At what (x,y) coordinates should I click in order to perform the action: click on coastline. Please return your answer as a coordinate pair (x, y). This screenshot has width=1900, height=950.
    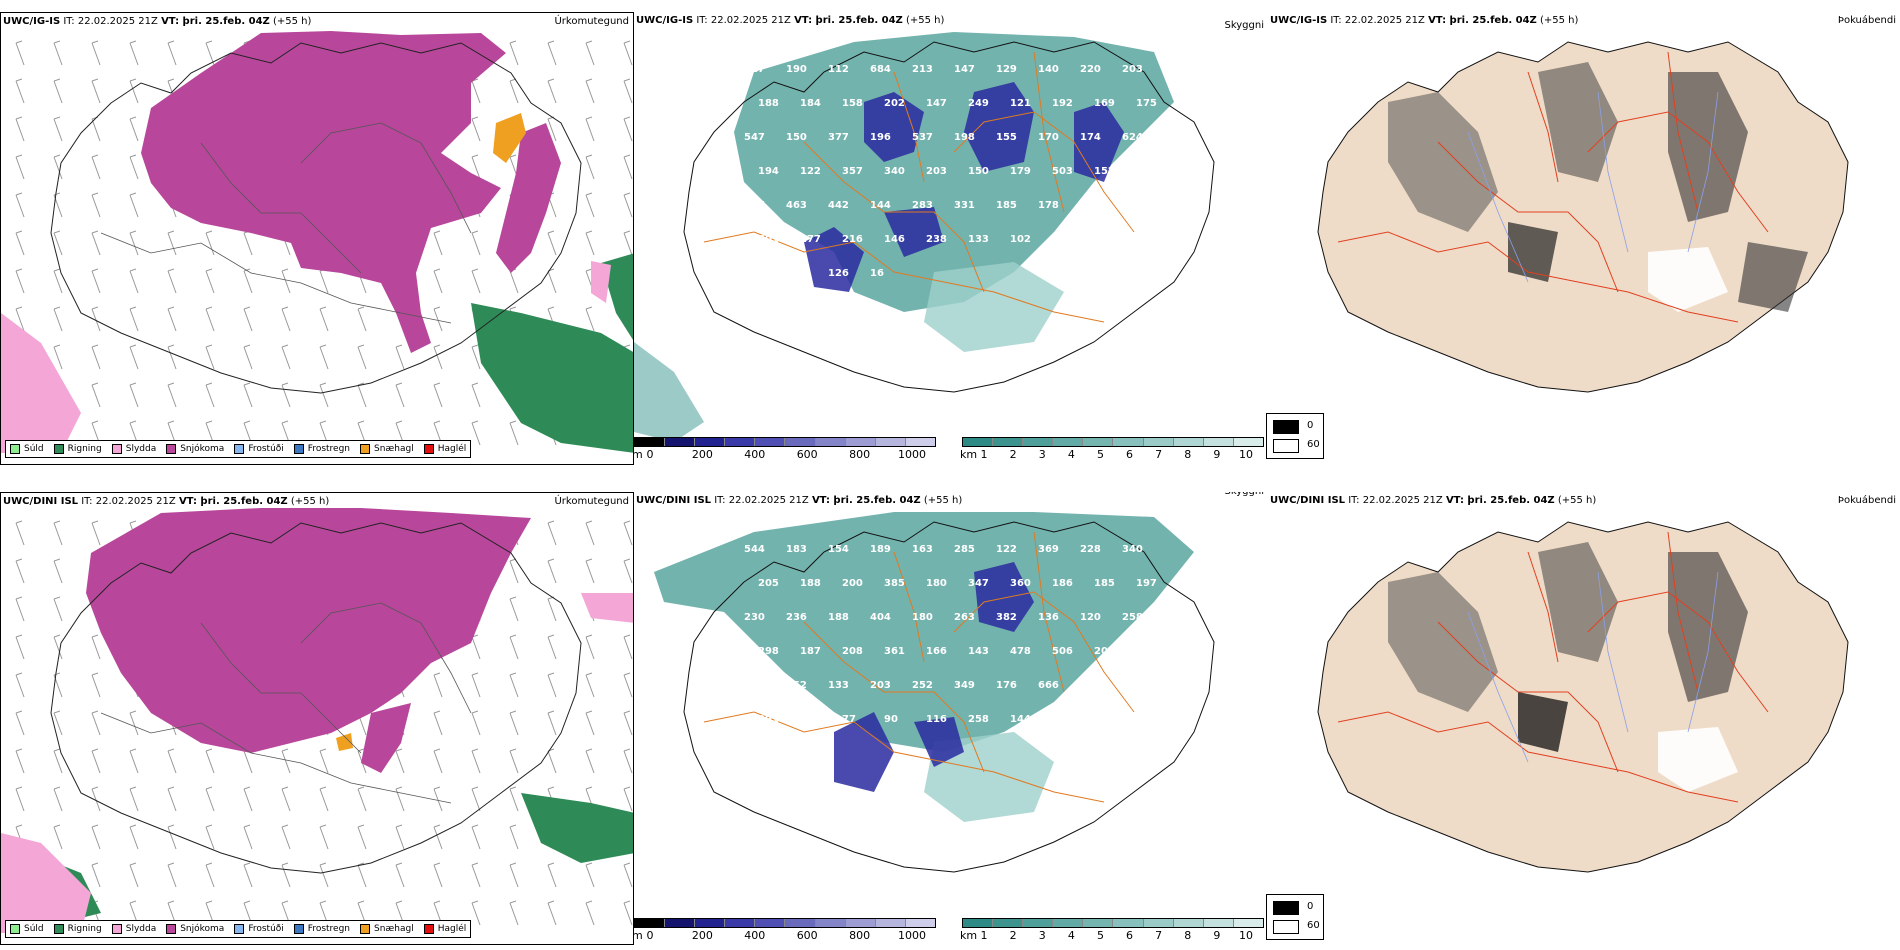
    Looking at the image, I should click on (949, 217).